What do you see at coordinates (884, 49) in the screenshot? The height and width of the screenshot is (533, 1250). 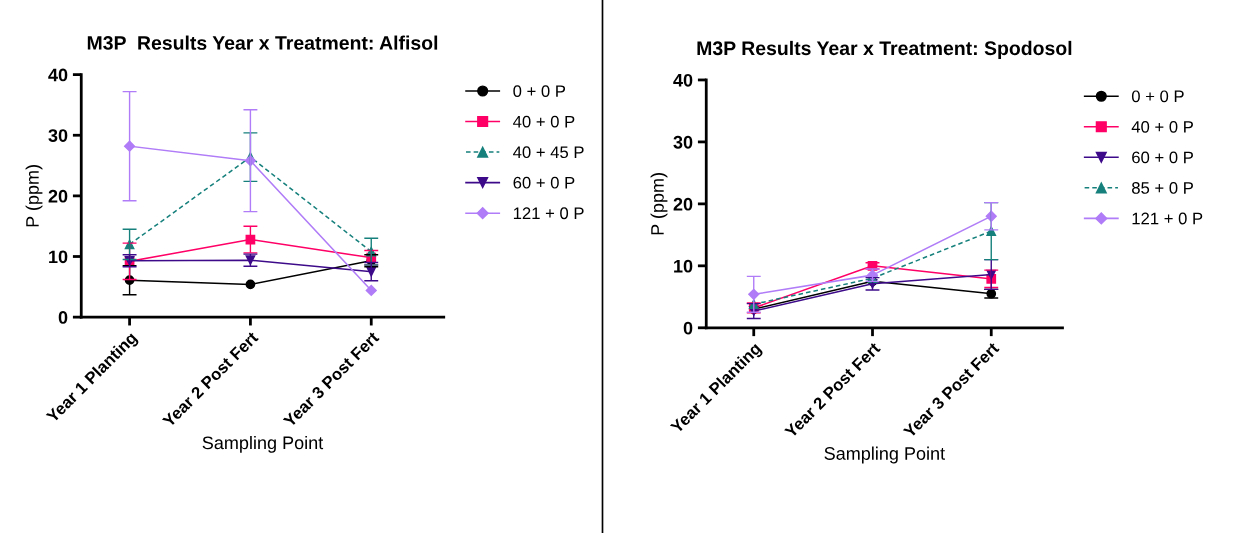 I see `chart-title: M3P Results Year x Treatment: Spodosol` at bounding box center [884, 49].